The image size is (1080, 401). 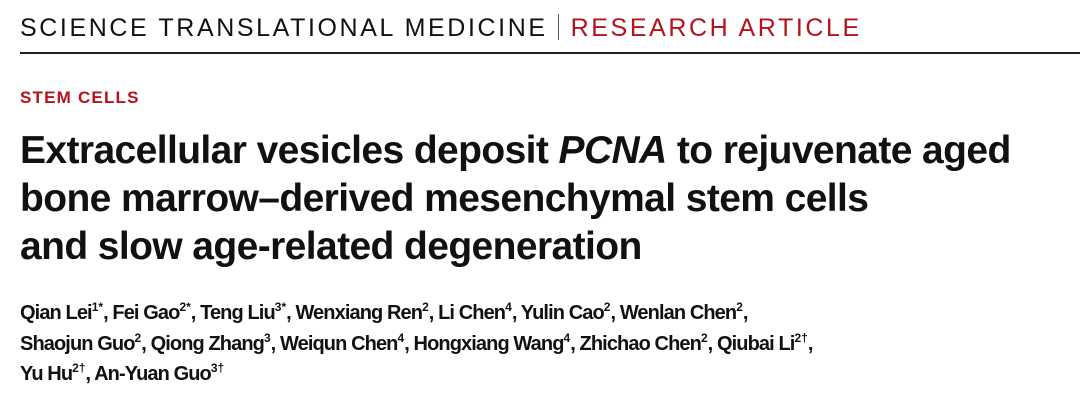 I want to click on author: Weiqun Chen, so click(x=339, y=343).